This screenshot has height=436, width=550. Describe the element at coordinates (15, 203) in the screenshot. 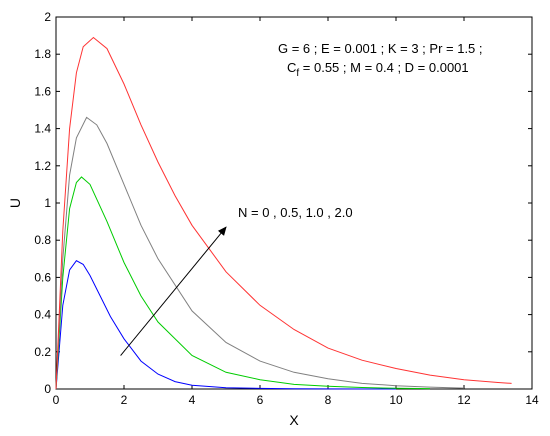

I see `y-axis-label: U` at that location.